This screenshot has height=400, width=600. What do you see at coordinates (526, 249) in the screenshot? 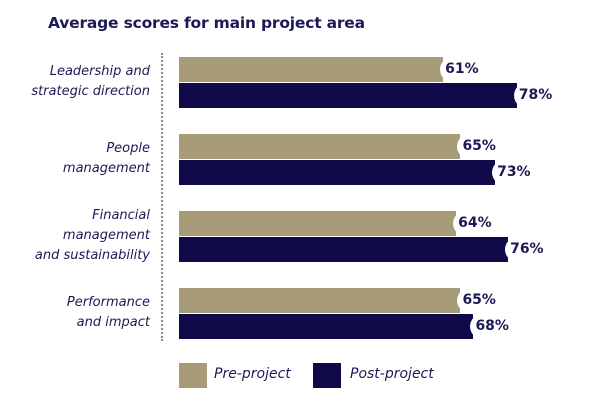
I see `data-label: 76%` at bounding box center [526, 249].